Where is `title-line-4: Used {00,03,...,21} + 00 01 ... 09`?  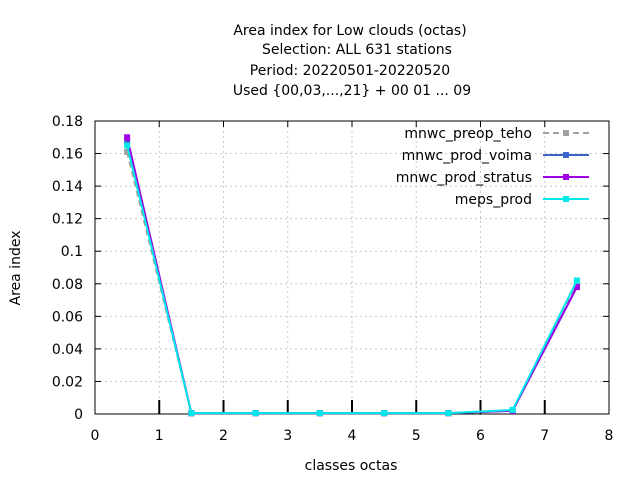
title-line-4: Used {00,03,...,21} + 00 01 ... 09 is located at coordinates (352, 91).